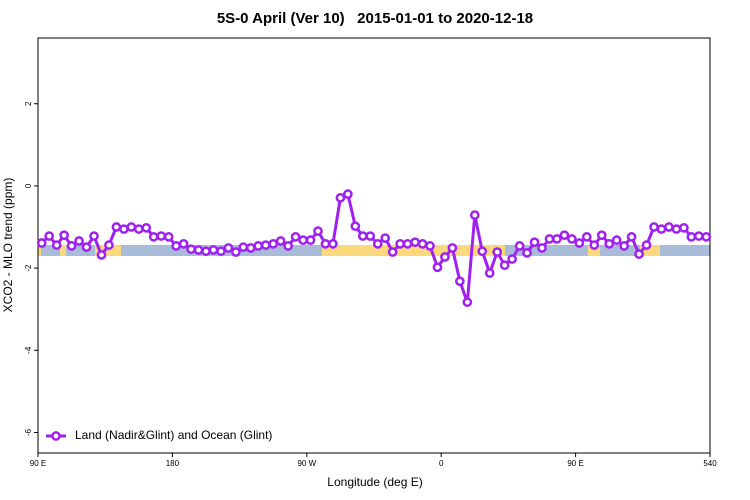 The width and height of the screenshot is (750, 500). Describe the element at coordinates (28, 103) in the screenshot. I see `y-tick-label: 2` at that location.